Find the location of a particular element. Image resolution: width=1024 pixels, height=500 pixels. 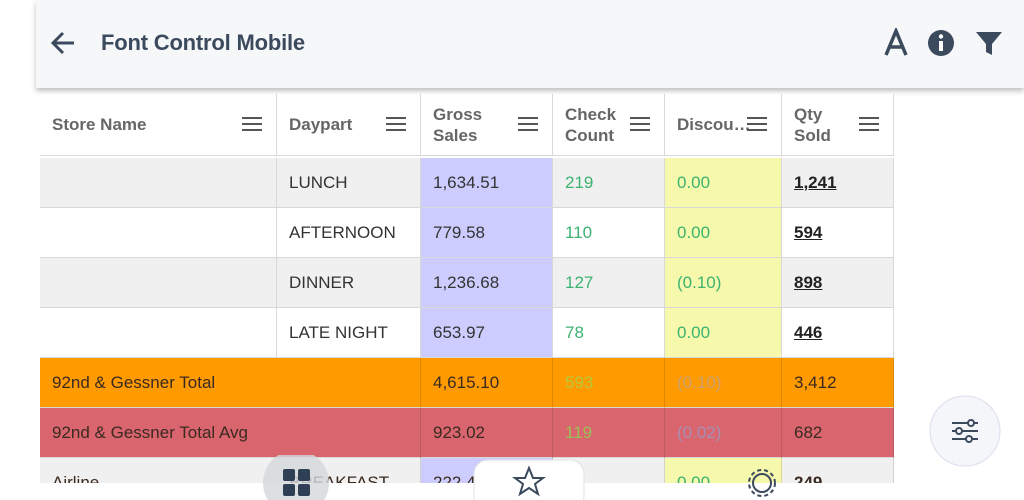

font-button is located at coordinates (896, 42).